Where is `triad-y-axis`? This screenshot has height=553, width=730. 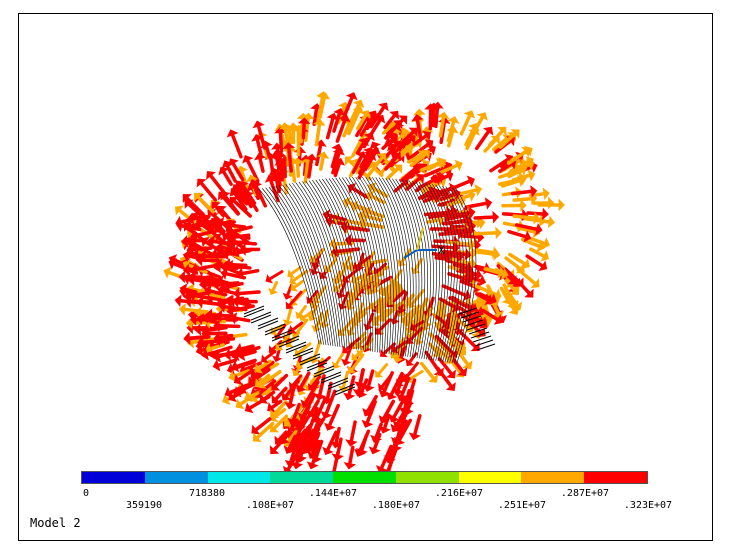 triad-y-axis is located at coordinates (420, 239).